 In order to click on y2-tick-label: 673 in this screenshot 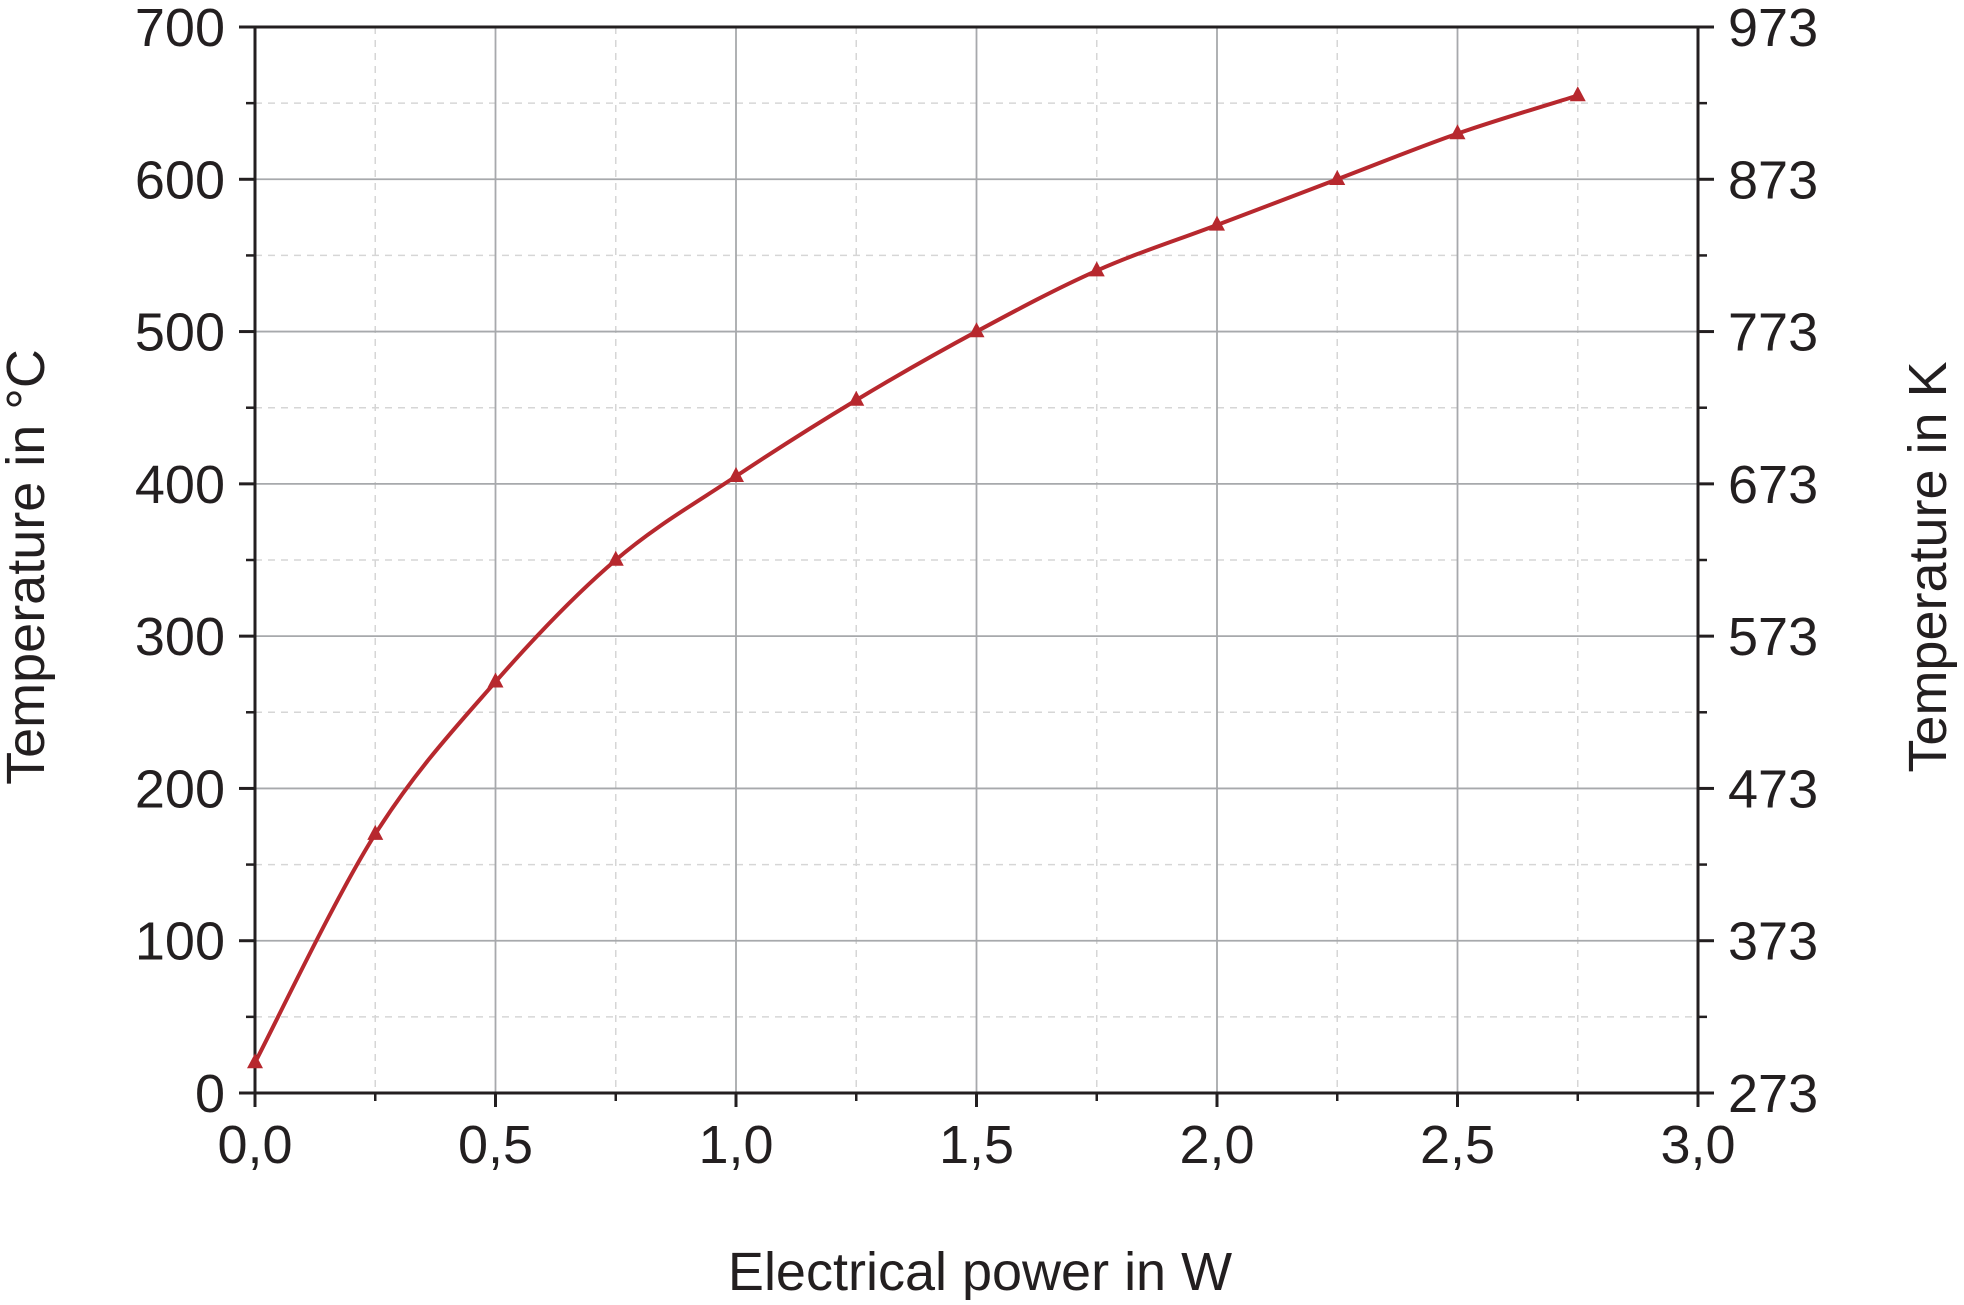, I will do `click(1773, 485)`.